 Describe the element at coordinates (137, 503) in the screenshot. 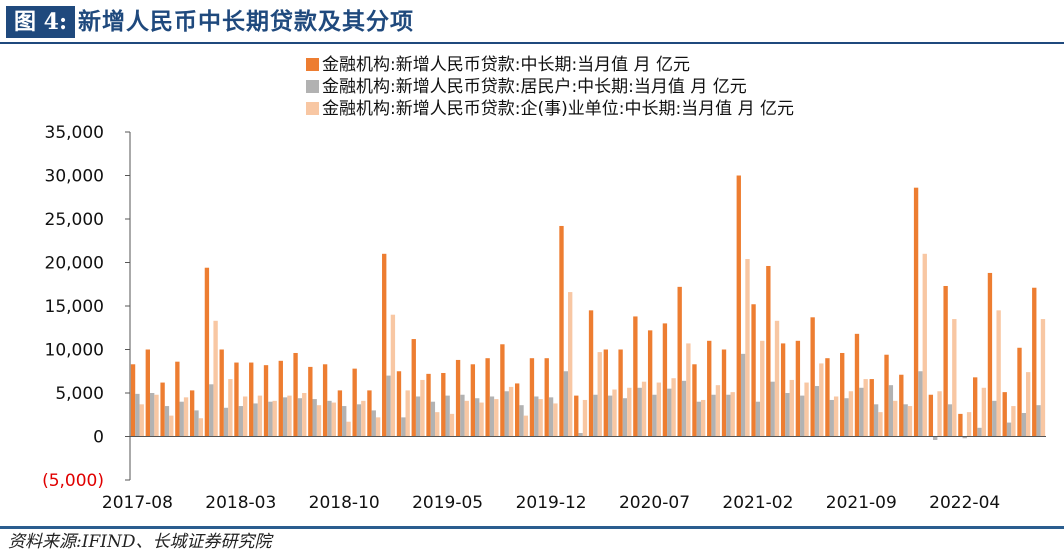

I see `x-tick-label: 2017-08` at that location.